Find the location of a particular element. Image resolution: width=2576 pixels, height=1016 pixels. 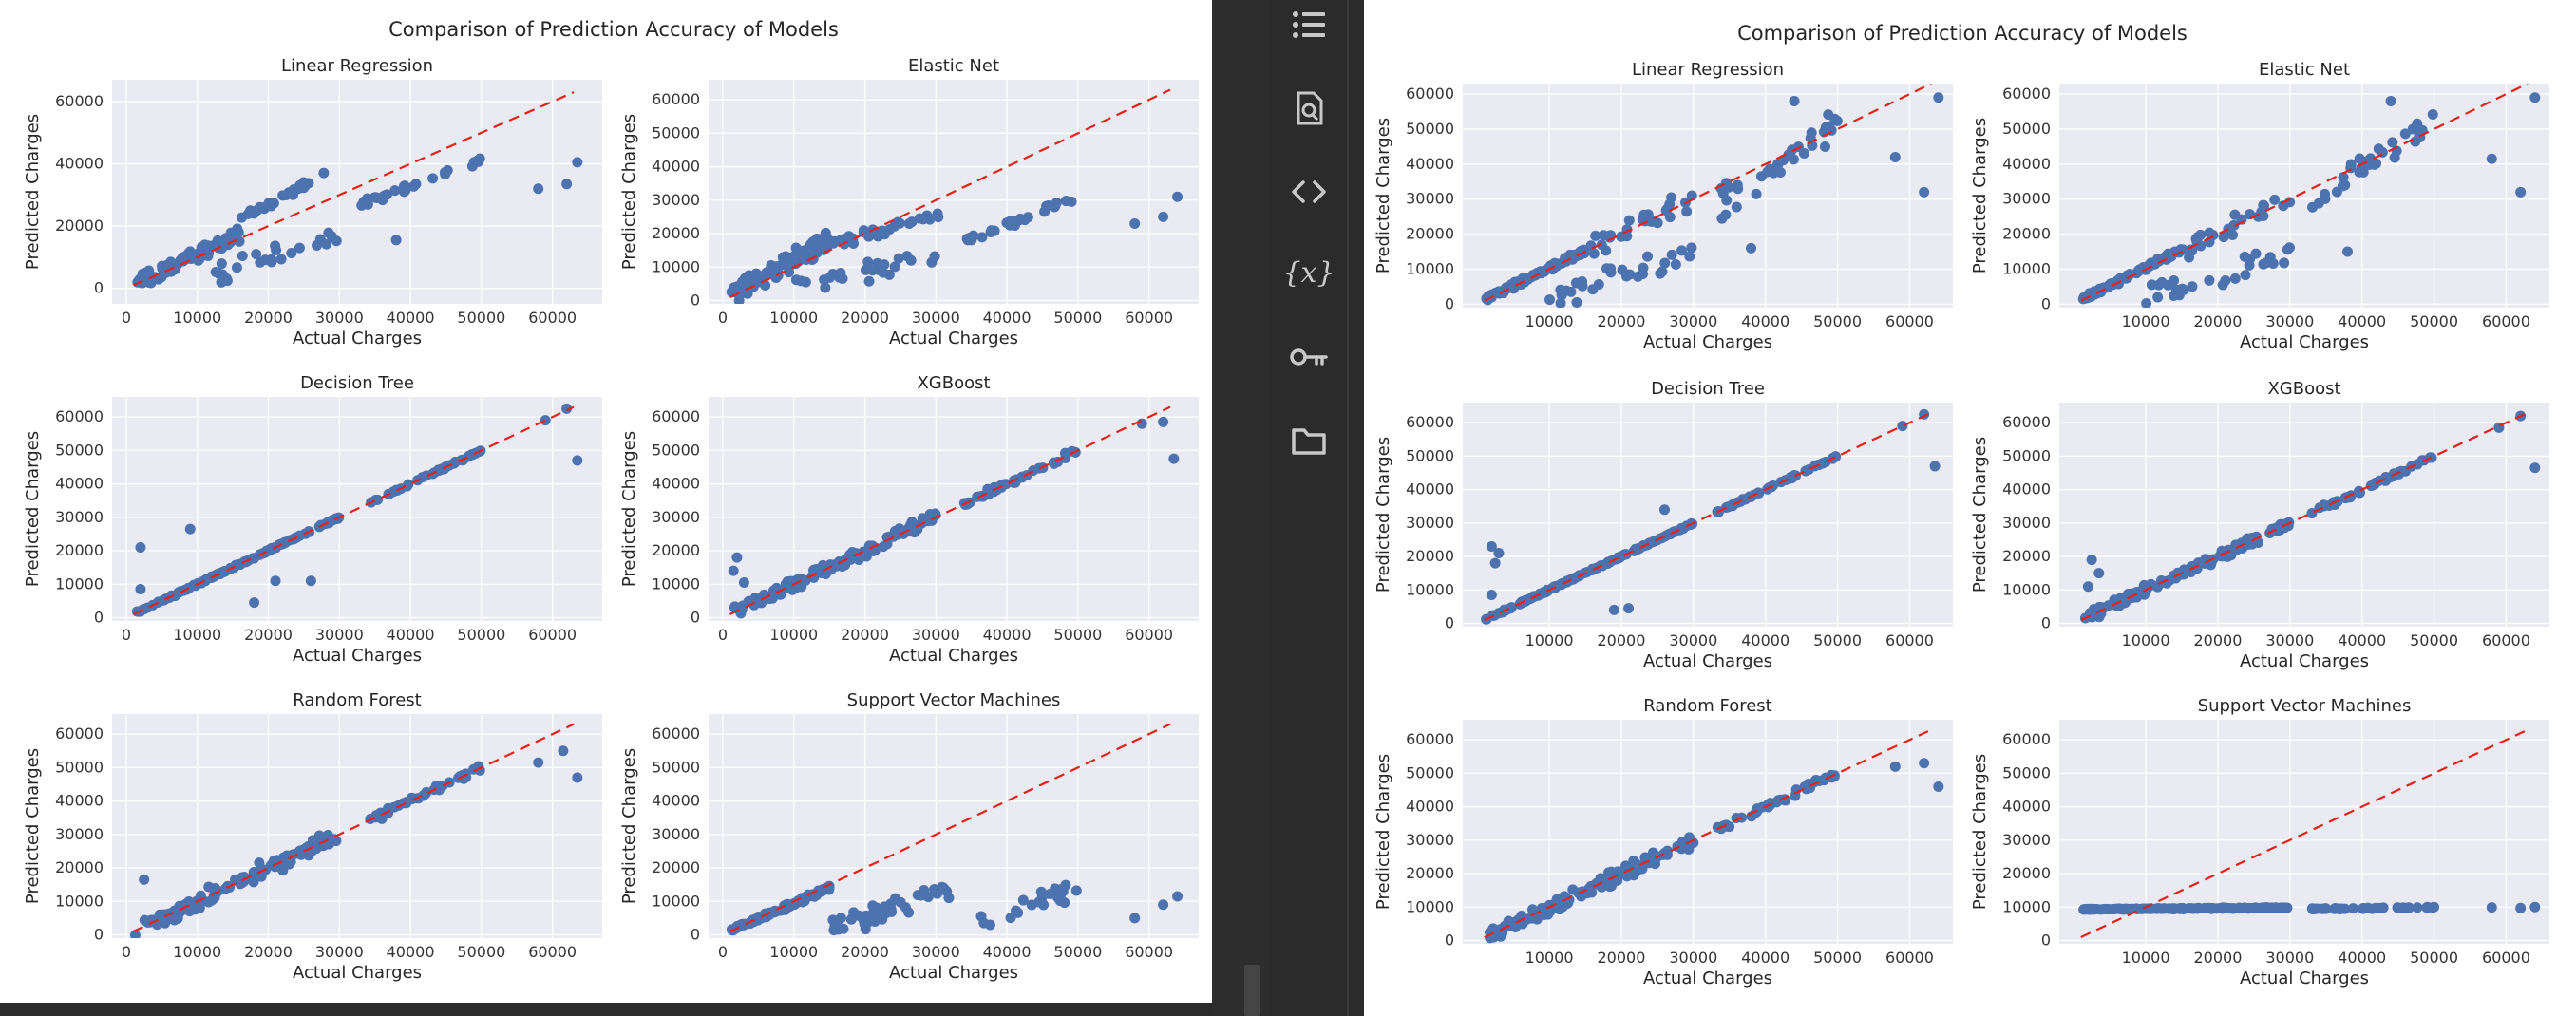

folder-icon is located at coordinates (1309, 440).